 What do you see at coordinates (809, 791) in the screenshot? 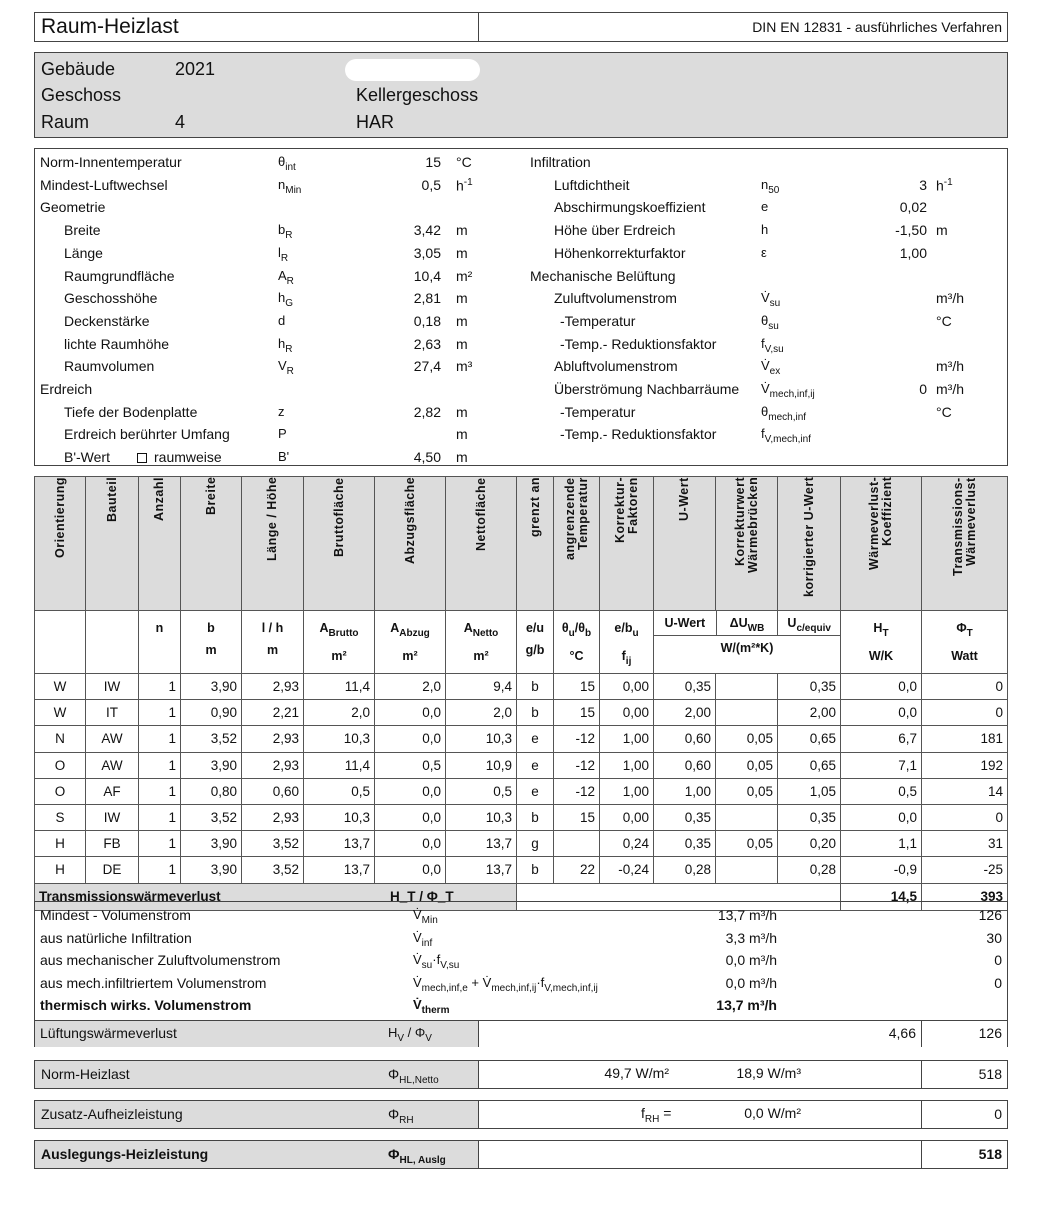
I see `table-cell: 1,05` at bounding box center [809, 791].